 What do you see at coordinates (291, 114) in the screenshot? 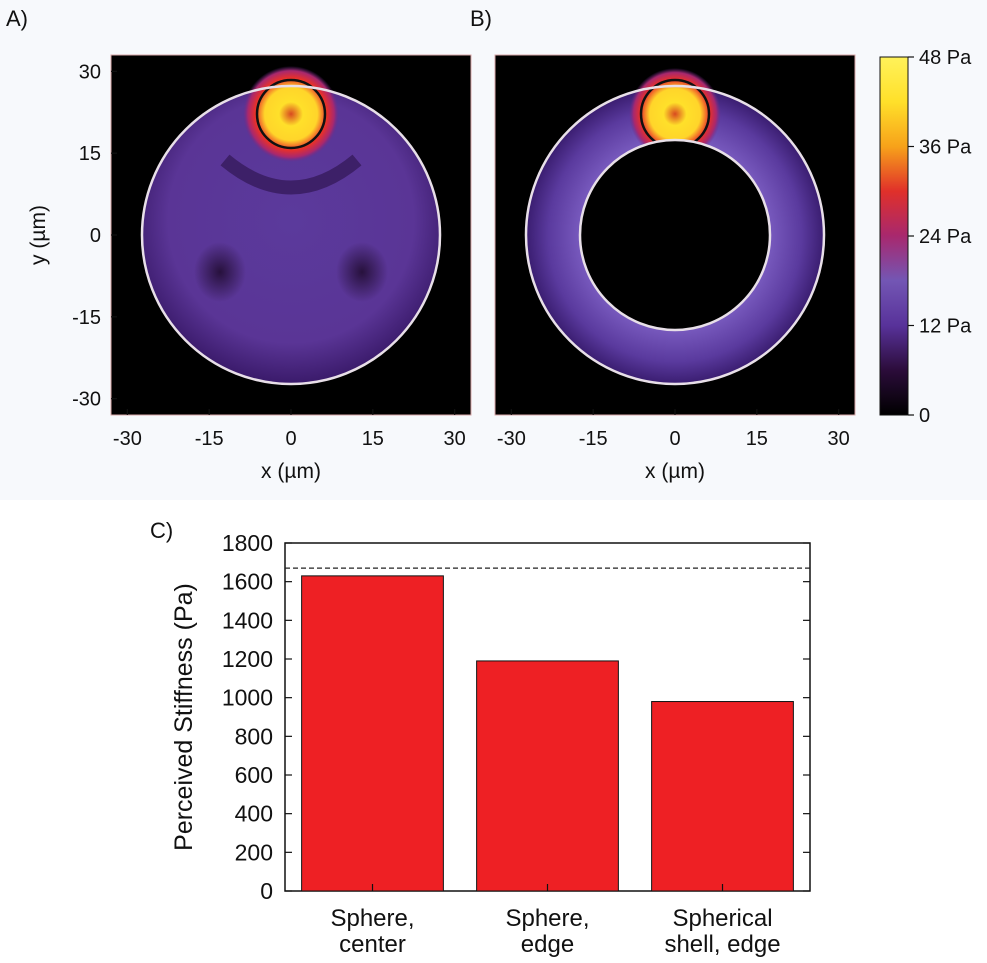
I see `heatmap-a-probe` at bounding box center [291, 114].